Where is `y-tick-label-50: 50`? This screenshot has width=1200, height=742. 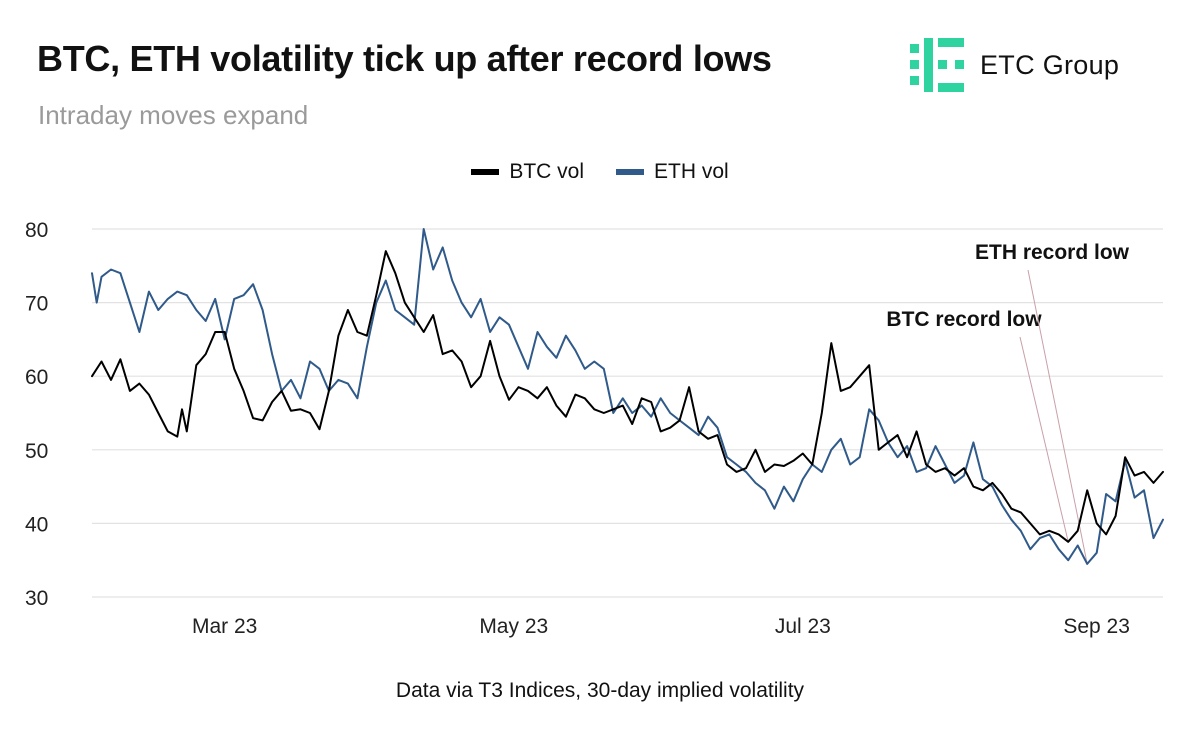
y-tick-label-50: 50 is located at coordinates (36, 451).